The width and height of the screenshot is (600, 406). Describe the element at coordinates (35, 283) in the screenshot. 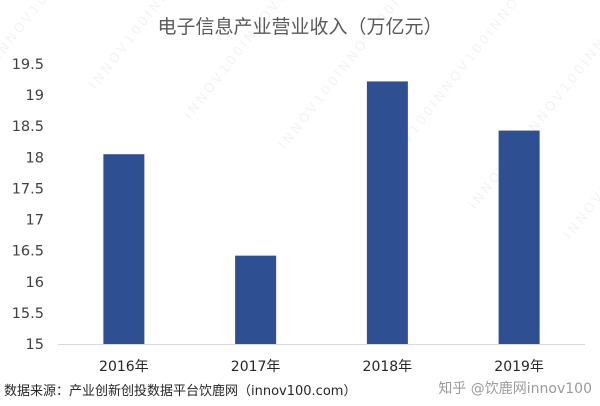

I see `y-tick-label: 16` at that location.